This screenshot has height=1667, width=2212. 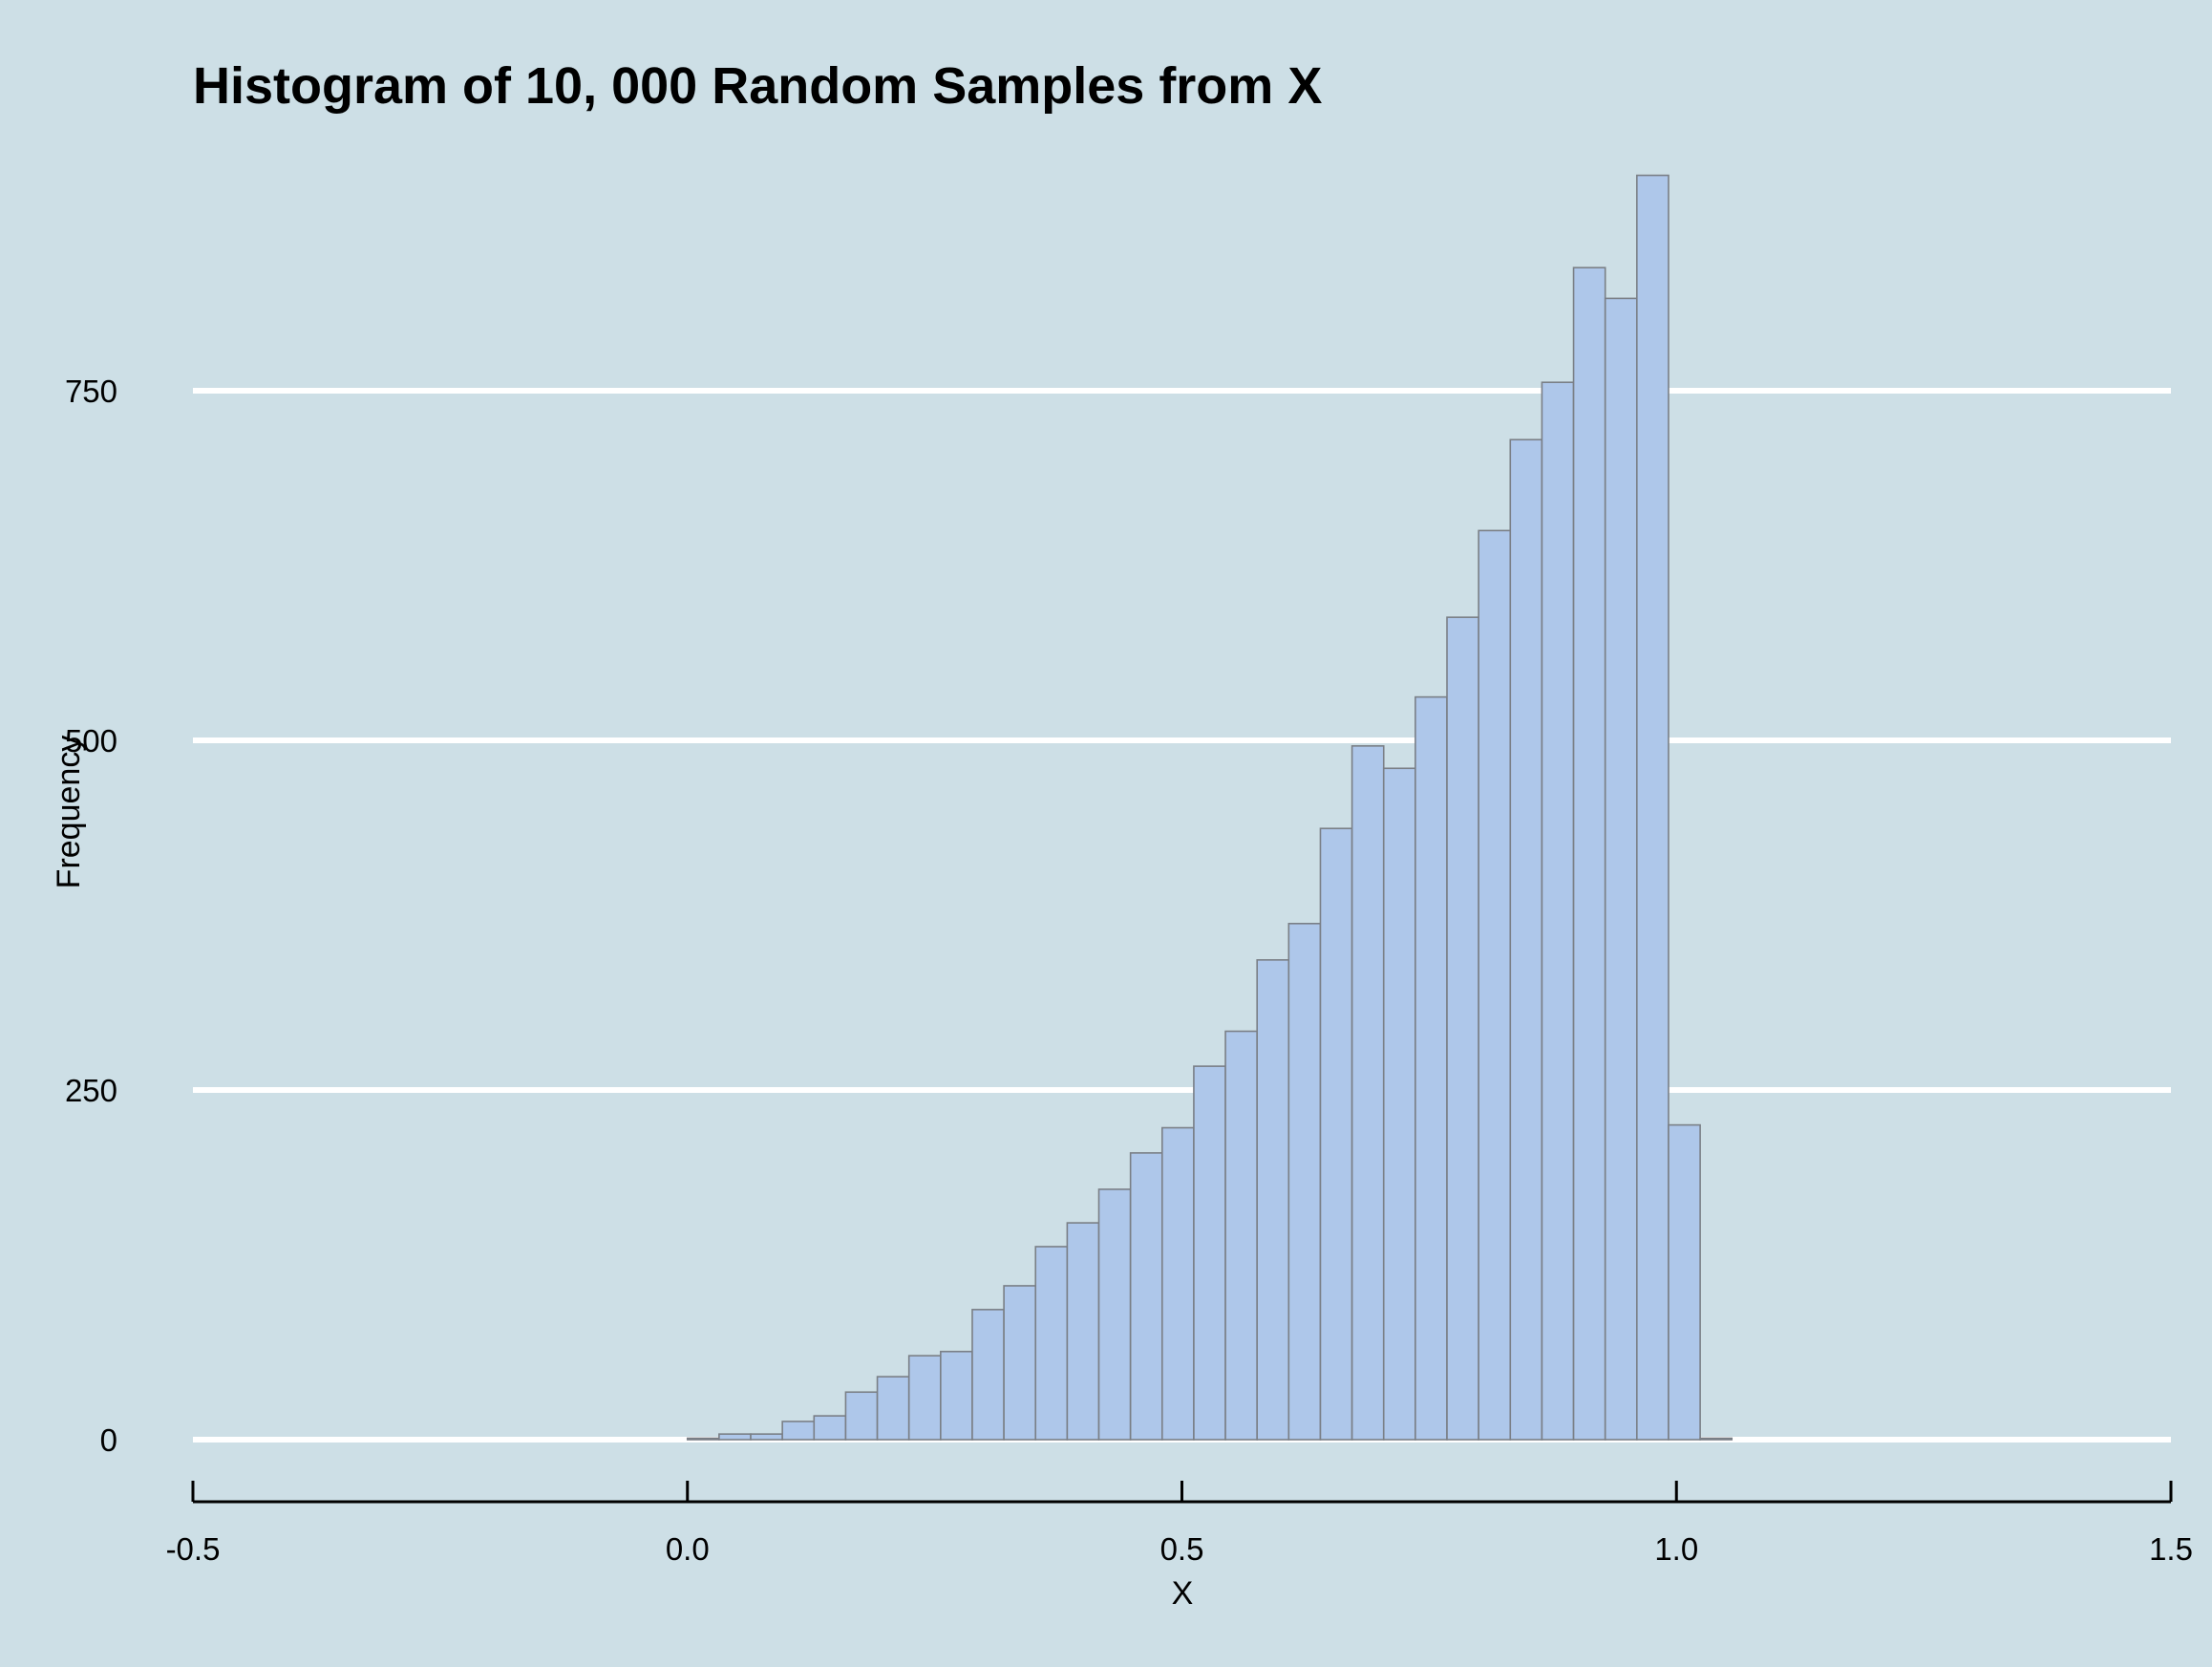 I want to click on x-tick-label: 0.5, so click(x=1182, y=1549).